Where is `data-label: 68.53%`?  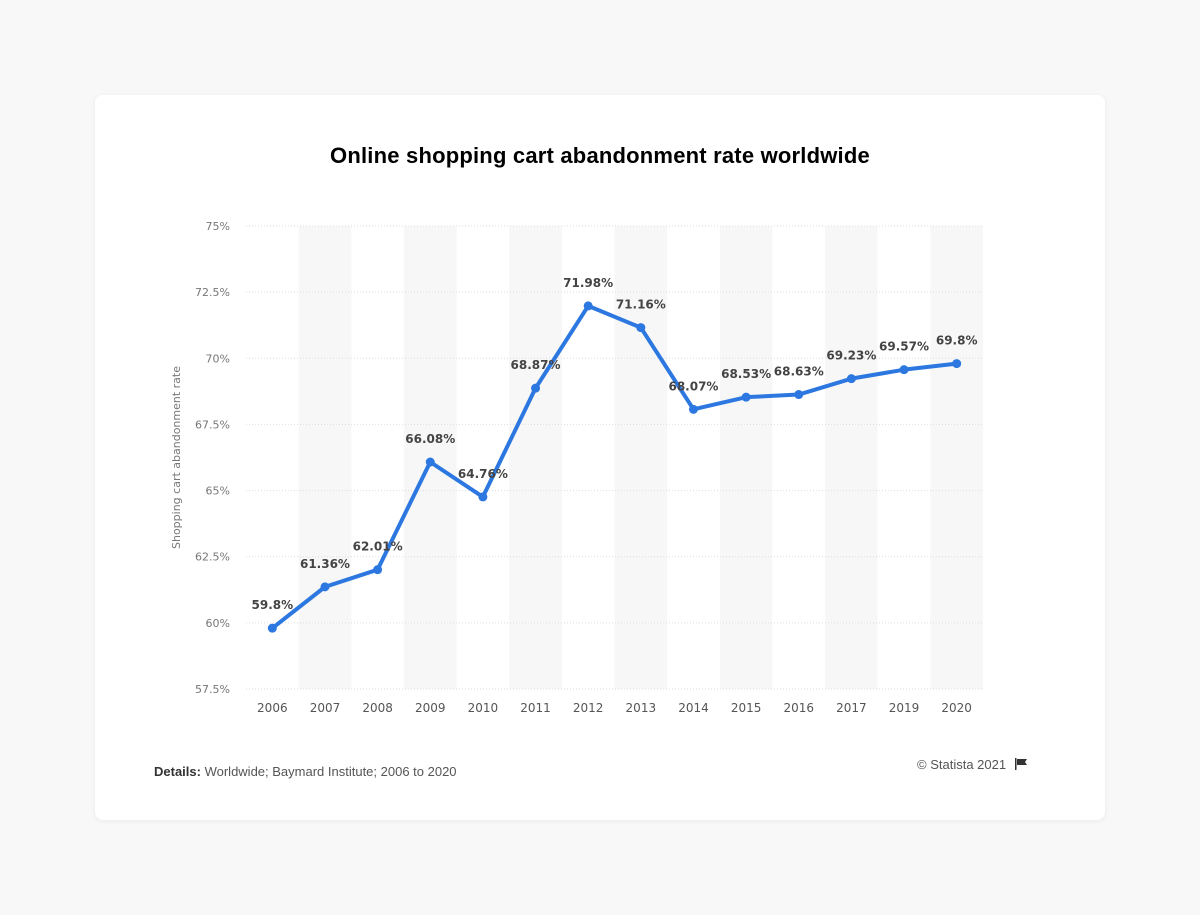
data-label: 68.53% is located at coordinates (746, 374).